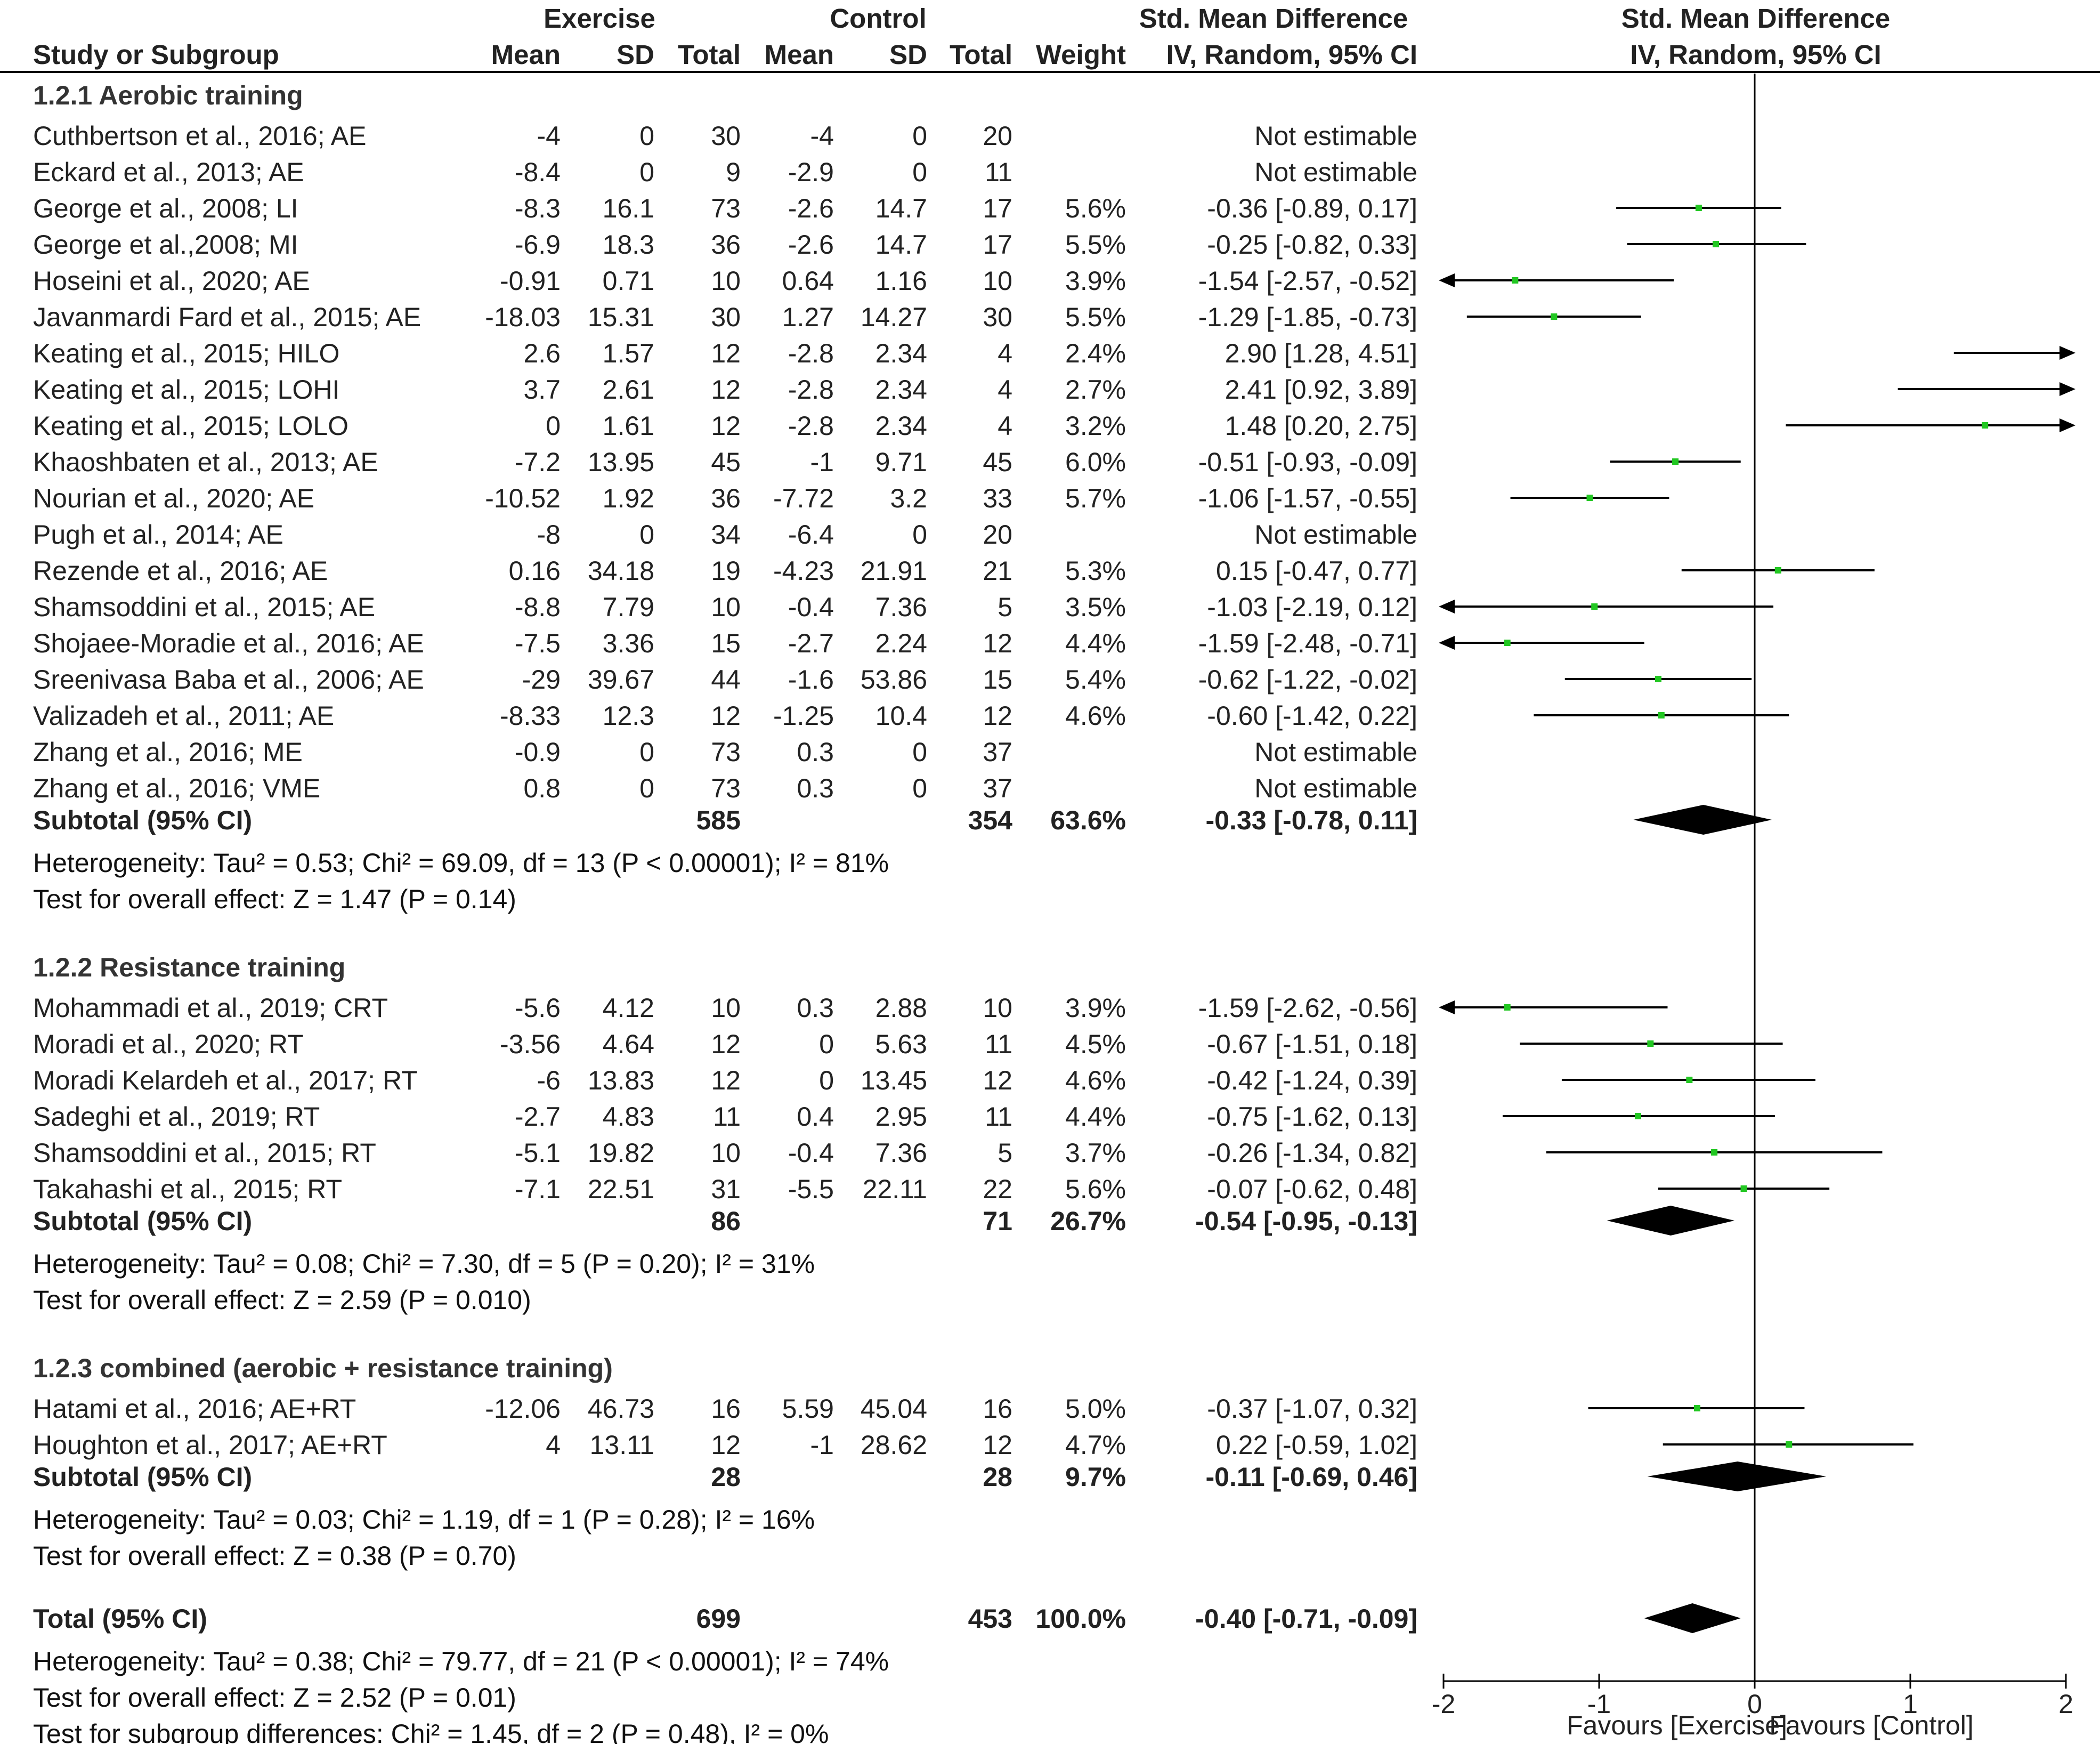 This screenshot has width=2100, height=1744. What do you see at coordinates (189, 967) in the screenshot?
I see `subgroup-title: 1.2.2 Resistance training` at bounding box center [189, 967].